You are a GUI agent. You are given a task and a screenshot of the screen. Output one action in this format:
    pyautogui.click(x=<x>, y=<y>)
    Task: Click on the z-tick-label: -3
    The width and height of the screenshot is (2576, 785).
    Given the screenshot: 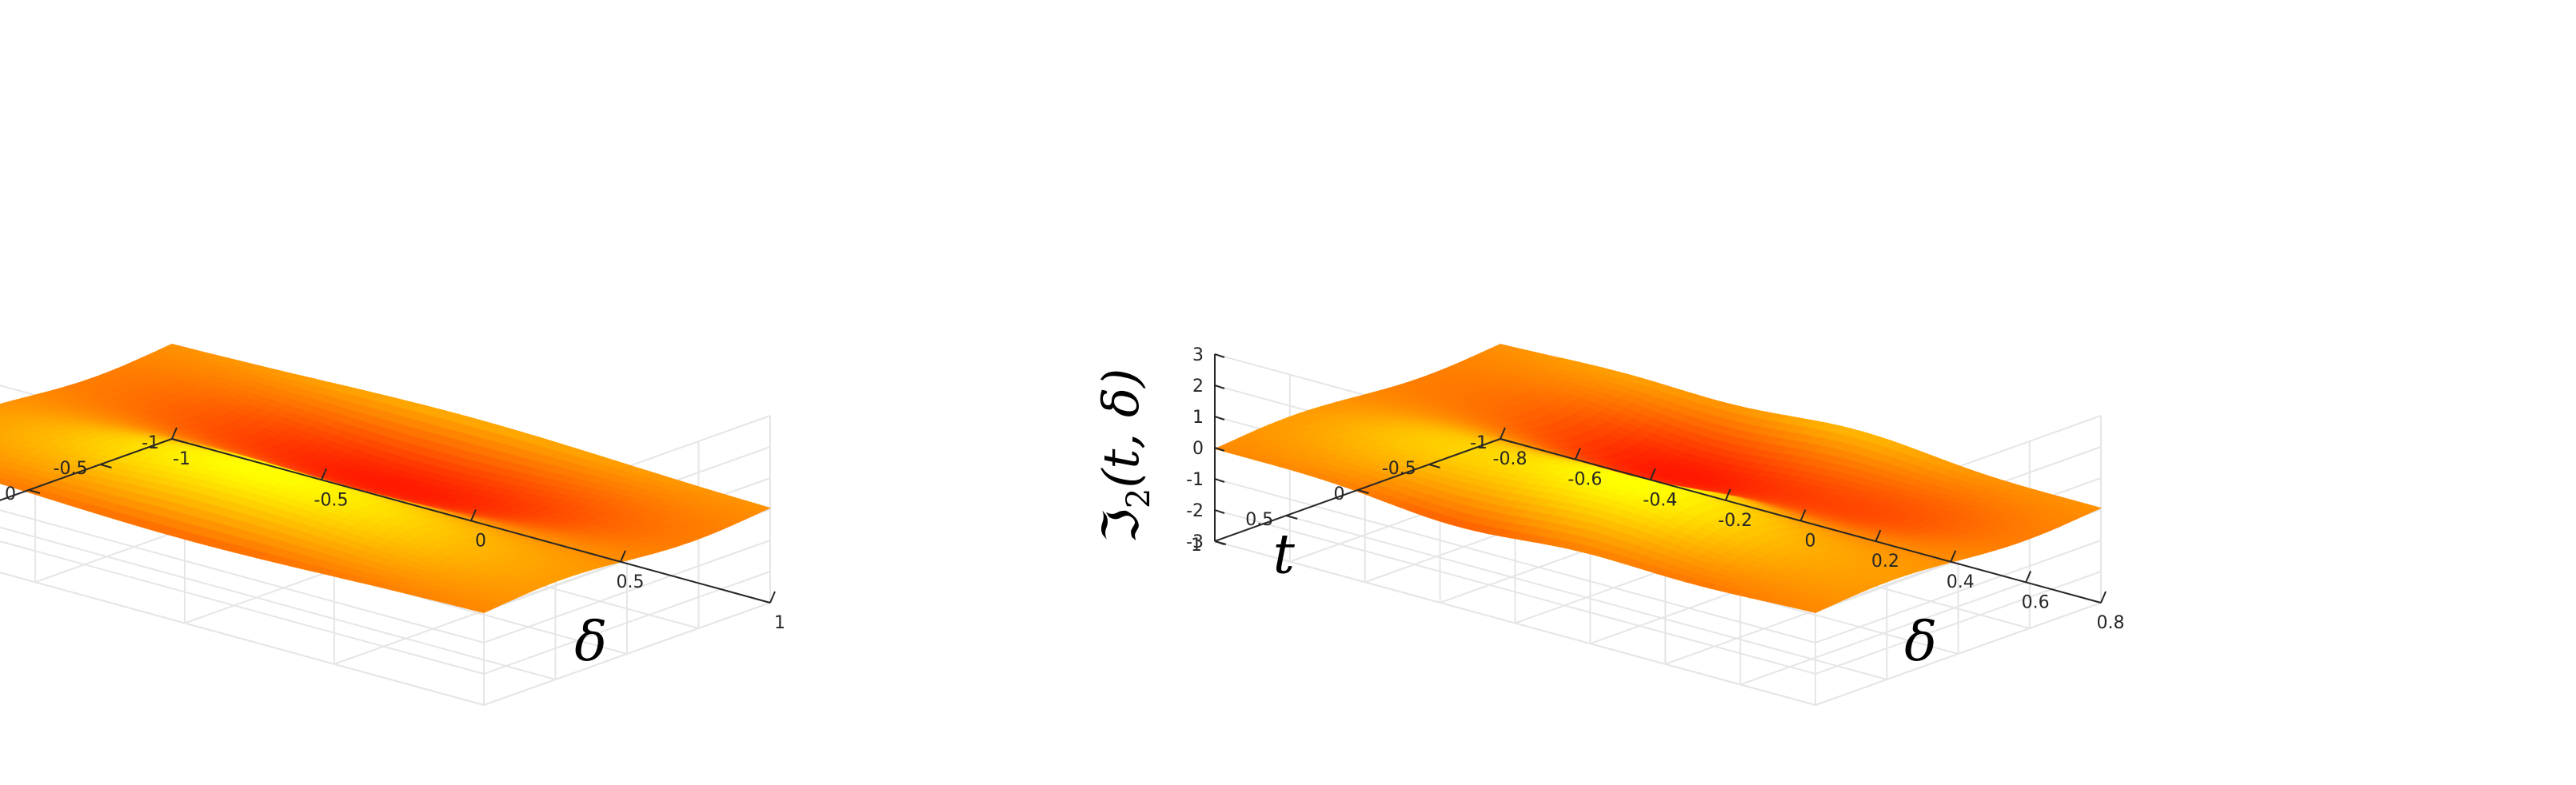 What is the action you would take?
    pyautogui.click(x=1195, y=542)
    